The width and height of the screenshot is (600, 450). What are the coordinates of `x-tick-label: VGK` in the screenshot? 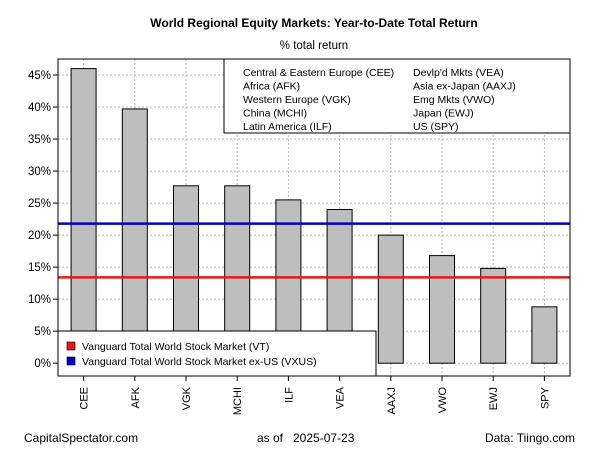 It's located at (187, 398).